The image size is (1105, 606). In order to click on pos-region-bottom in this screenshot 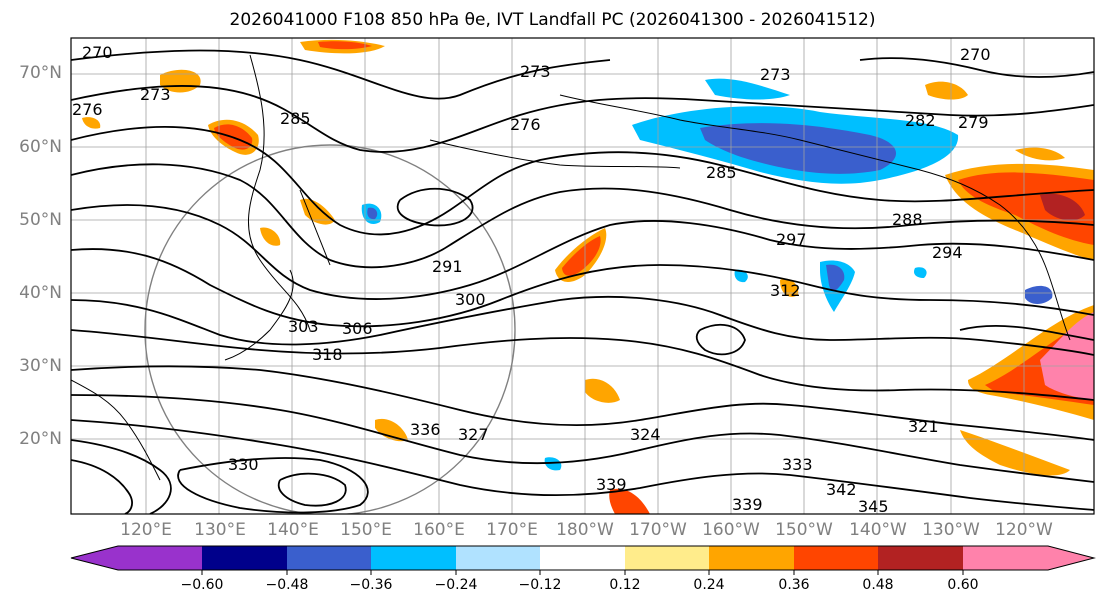, I will do `click(629, 501)`.